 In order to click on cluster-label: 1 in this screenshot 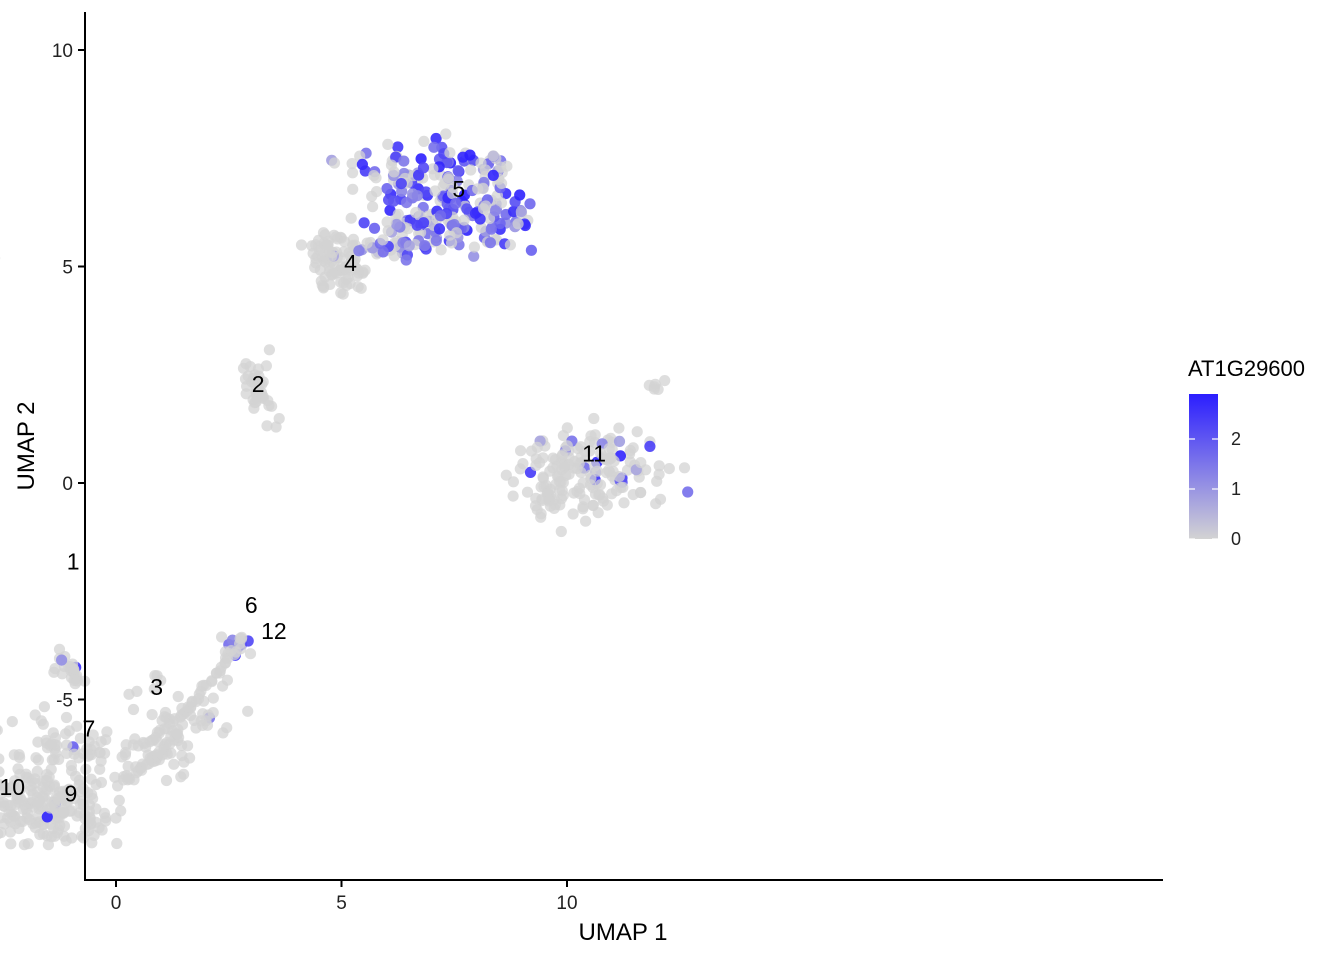, I will do `click(73, 562)`.